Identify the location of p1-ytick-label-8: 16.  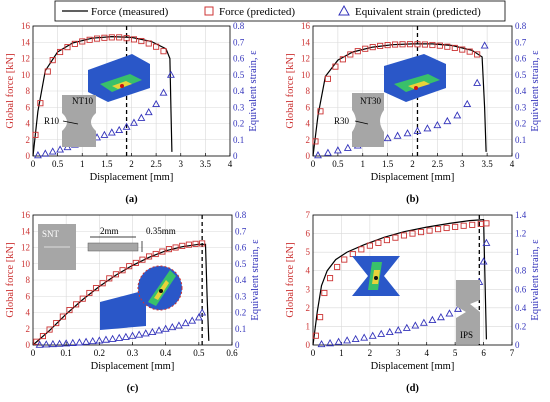
(306, 26).